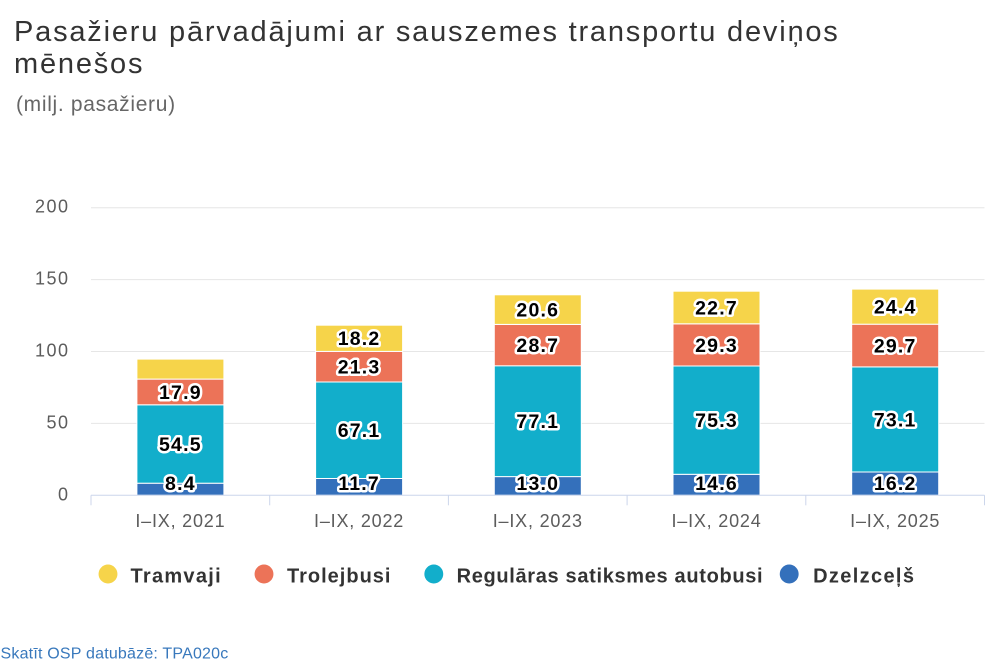 Image resolution: width=1000 pixels, height=667 pixels. What do you see at coordinates (895, 521) in the screenshot?
I see `svg-text: I–IX, 2025` at bounding box center [895, 521].